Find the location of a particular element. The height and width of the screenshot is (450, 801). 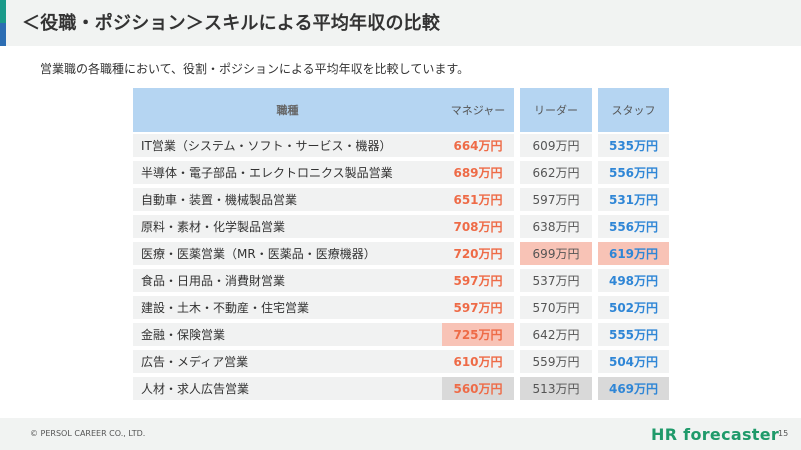

copyright-text: © PERSOL CAREER CO., LTD. is located at coordinates (88, 433).